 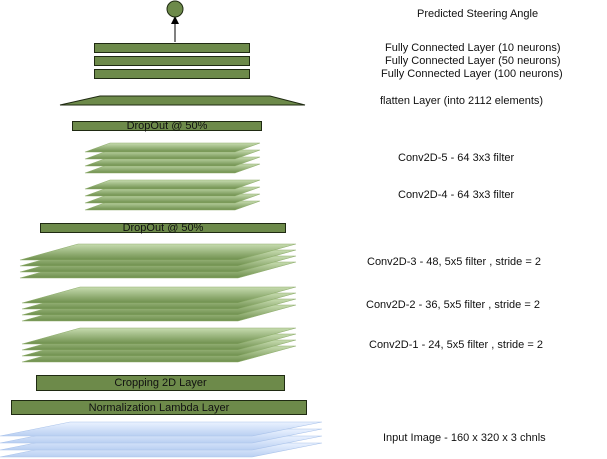 I want to click on fc-50-description: Fully Connected Layer (50 neurons), so click(x=473, y=61).